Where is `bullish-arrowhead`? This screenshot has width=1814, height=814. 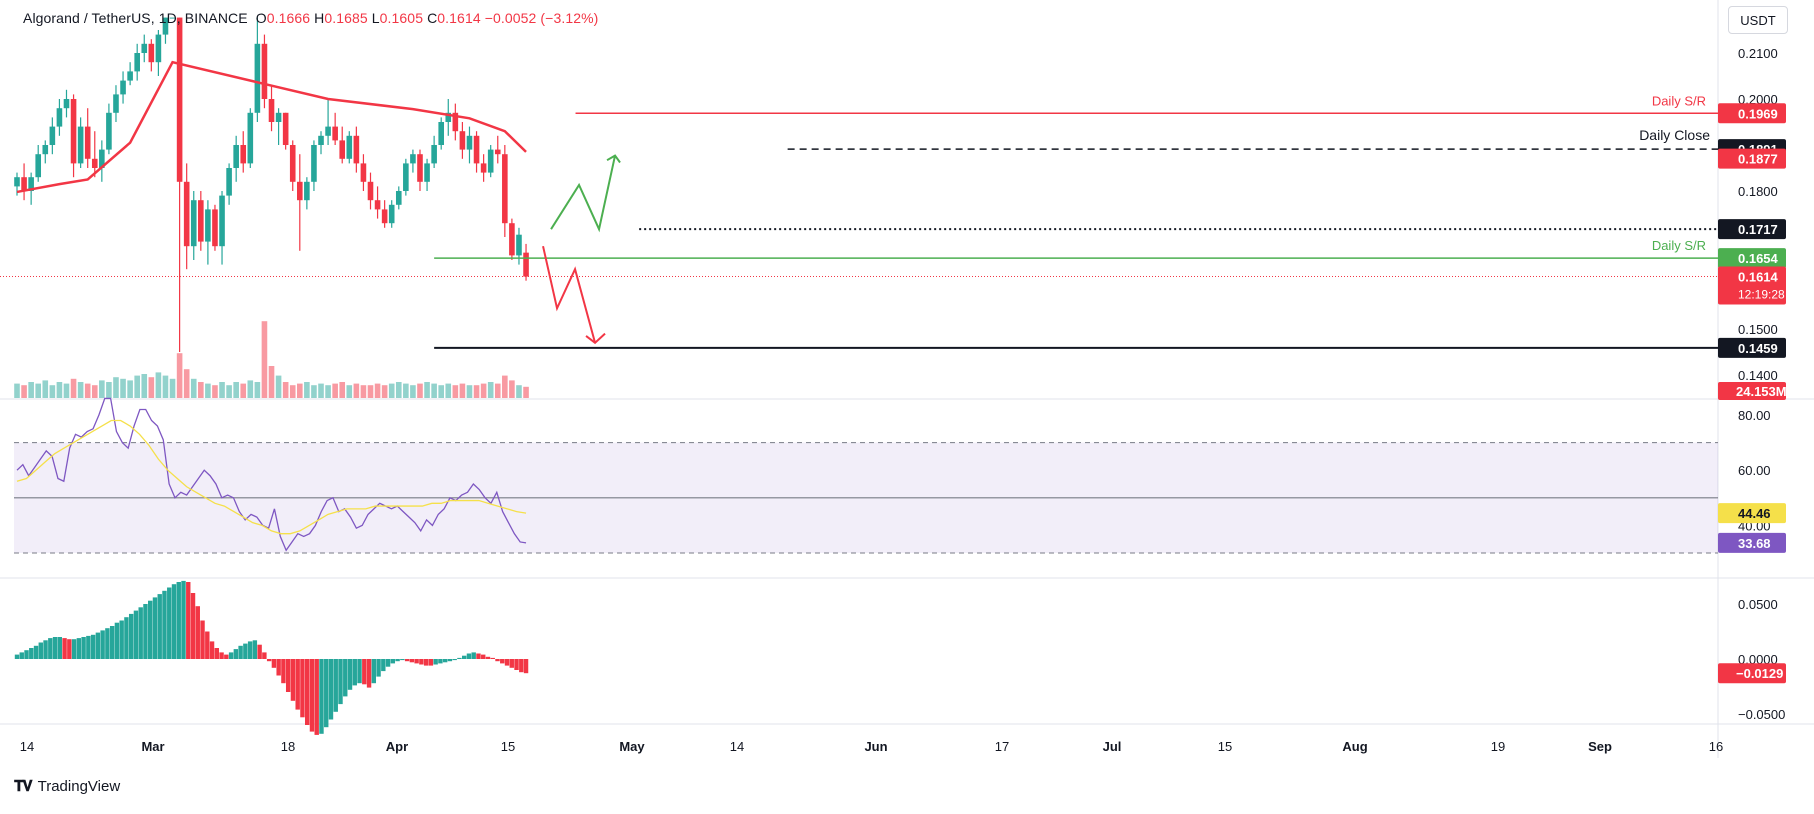 bullish-arrowhead is located at coordinates (613, 159).